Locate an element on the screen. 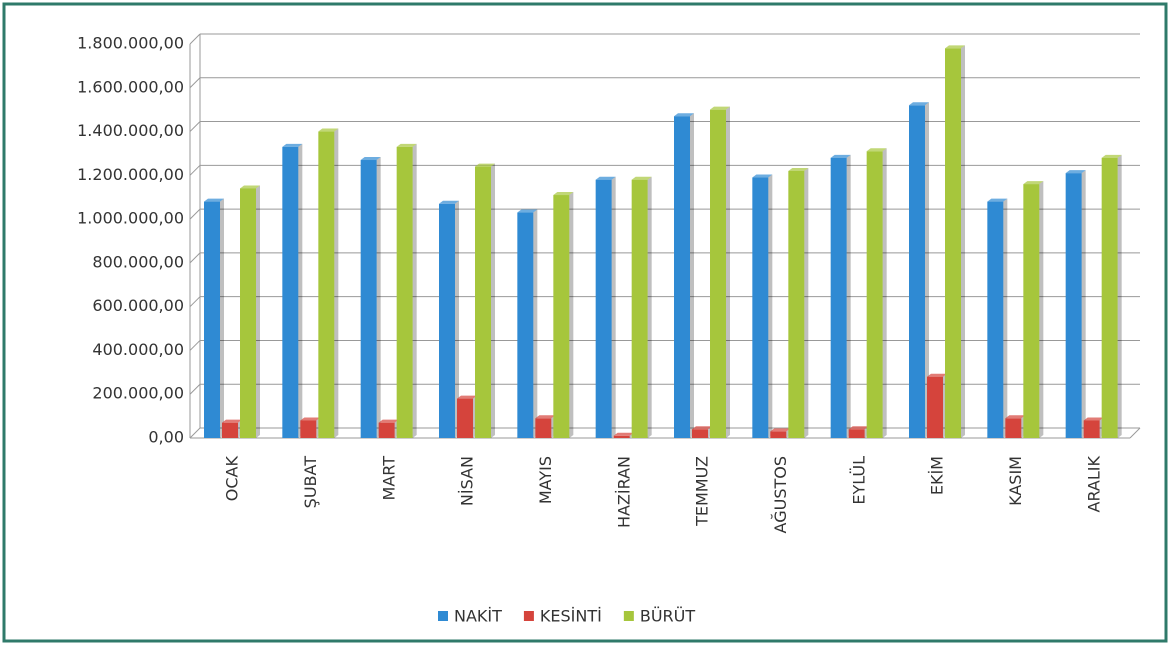  x-tick-label: ARALIK is located at coordinates (1093, 483).